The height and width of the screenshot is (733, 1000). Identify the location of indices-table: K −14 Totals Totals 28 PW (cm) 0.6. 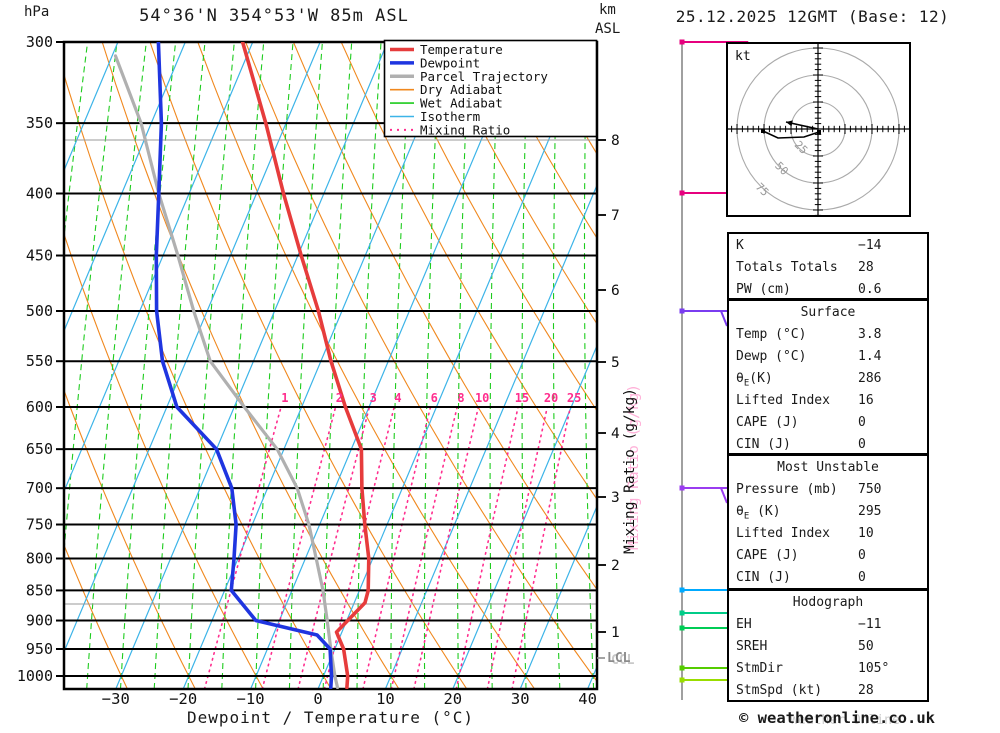
(828, 266).